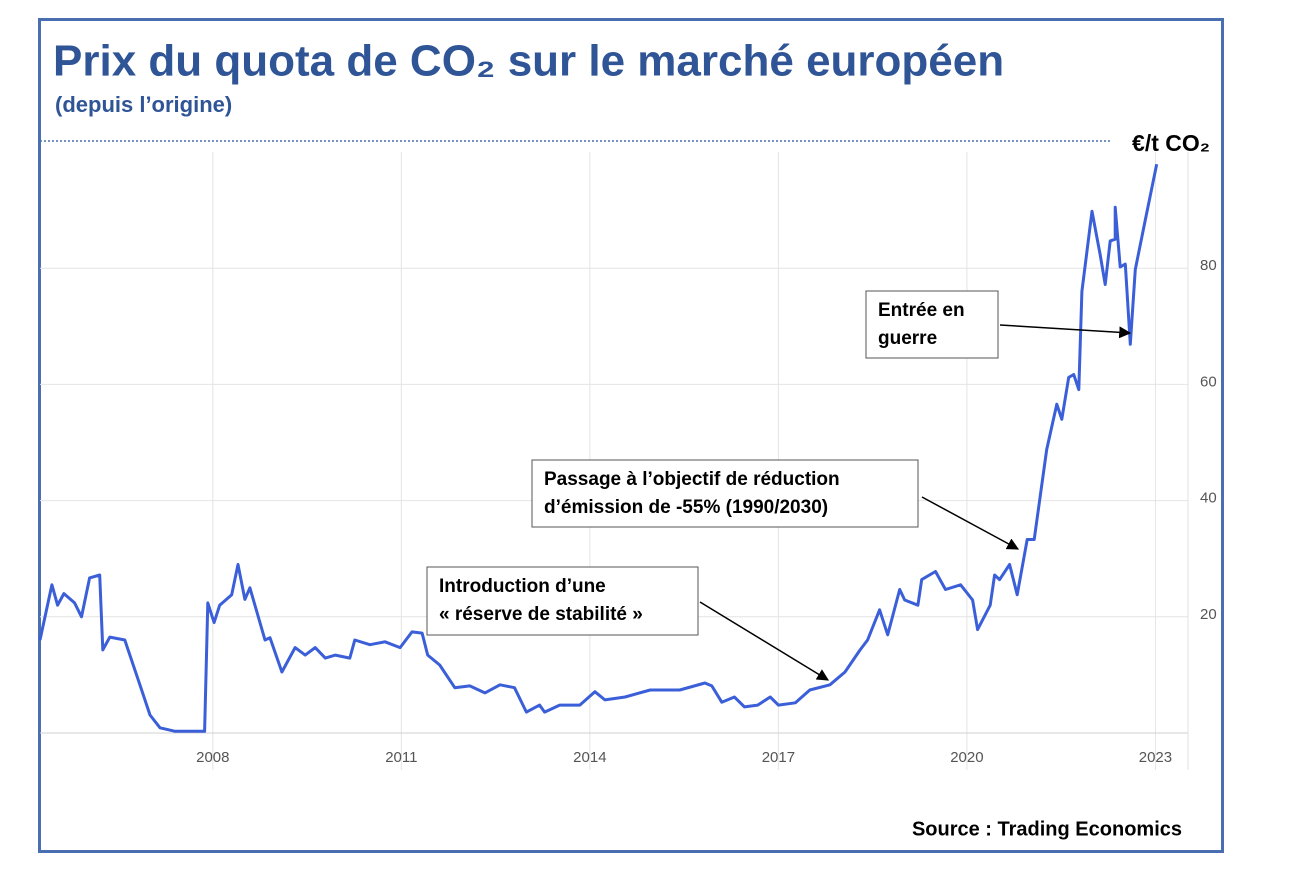 Image resolution: width=1308 pixels, height=878 pixels. What do you see at coordinates (589, 757) in the screenshot?
I see `x-tick-label: 2014` at bounding box center [589, 757].